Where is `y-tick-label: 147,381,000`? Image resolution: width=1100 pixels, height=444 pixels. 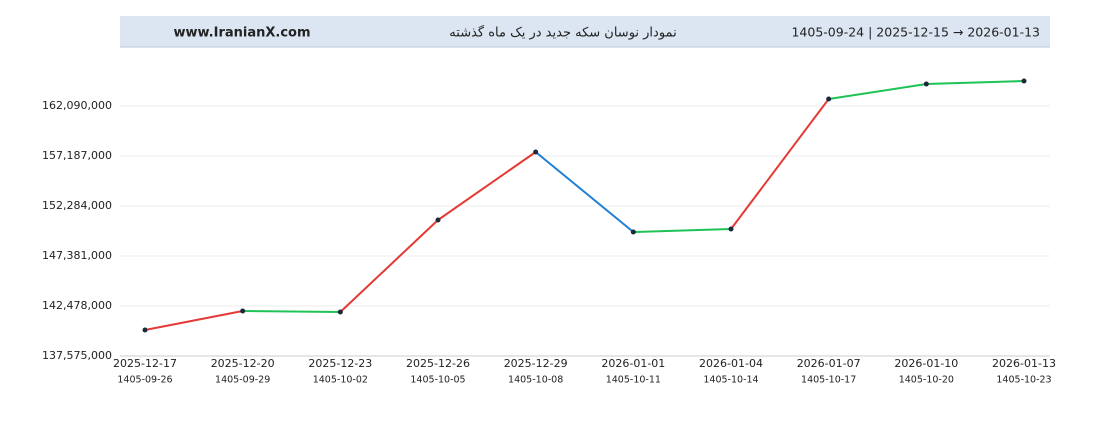 y-tick-label: 147,381,000 is located at coordinates (77, 255).